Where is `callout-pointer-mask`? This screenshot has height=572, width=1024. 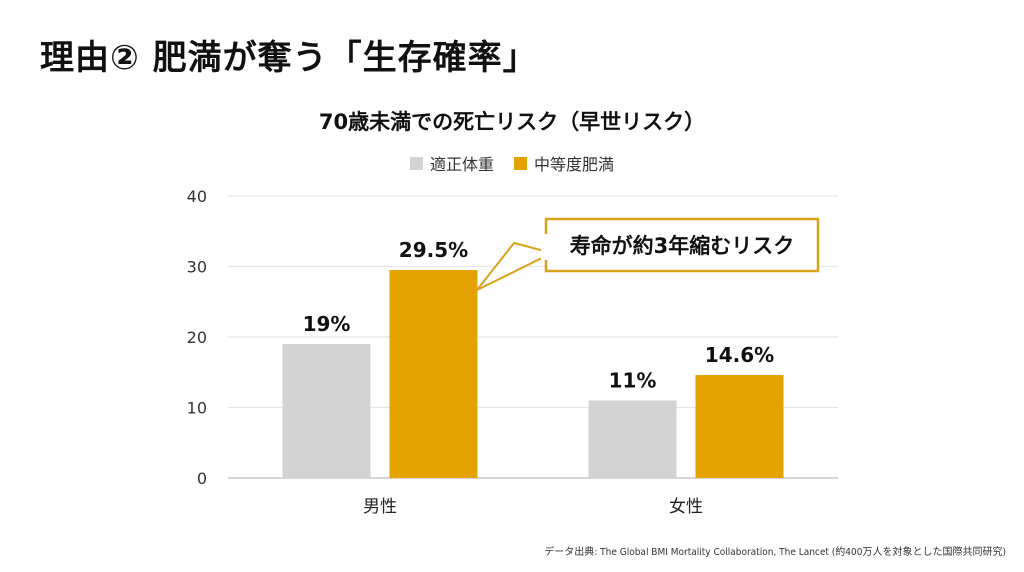 callout-pointer-mask is located at coordinates (545, 247).